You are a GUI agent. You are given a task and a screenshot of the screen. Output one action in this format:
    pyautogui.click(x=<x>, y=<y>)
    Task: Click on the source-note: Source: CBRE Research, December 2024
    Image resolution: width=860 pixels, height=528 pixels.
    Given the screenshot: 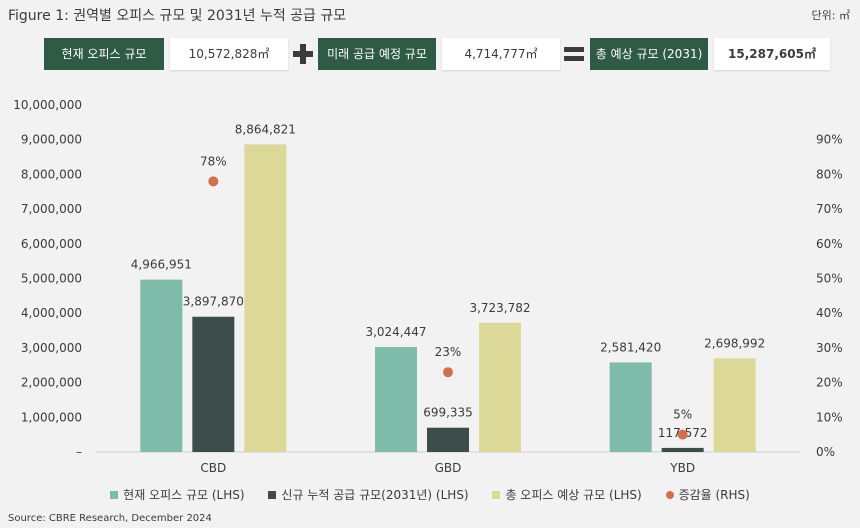 What is the action you would take?
    pyautogui.click(x=110, y=518)
    